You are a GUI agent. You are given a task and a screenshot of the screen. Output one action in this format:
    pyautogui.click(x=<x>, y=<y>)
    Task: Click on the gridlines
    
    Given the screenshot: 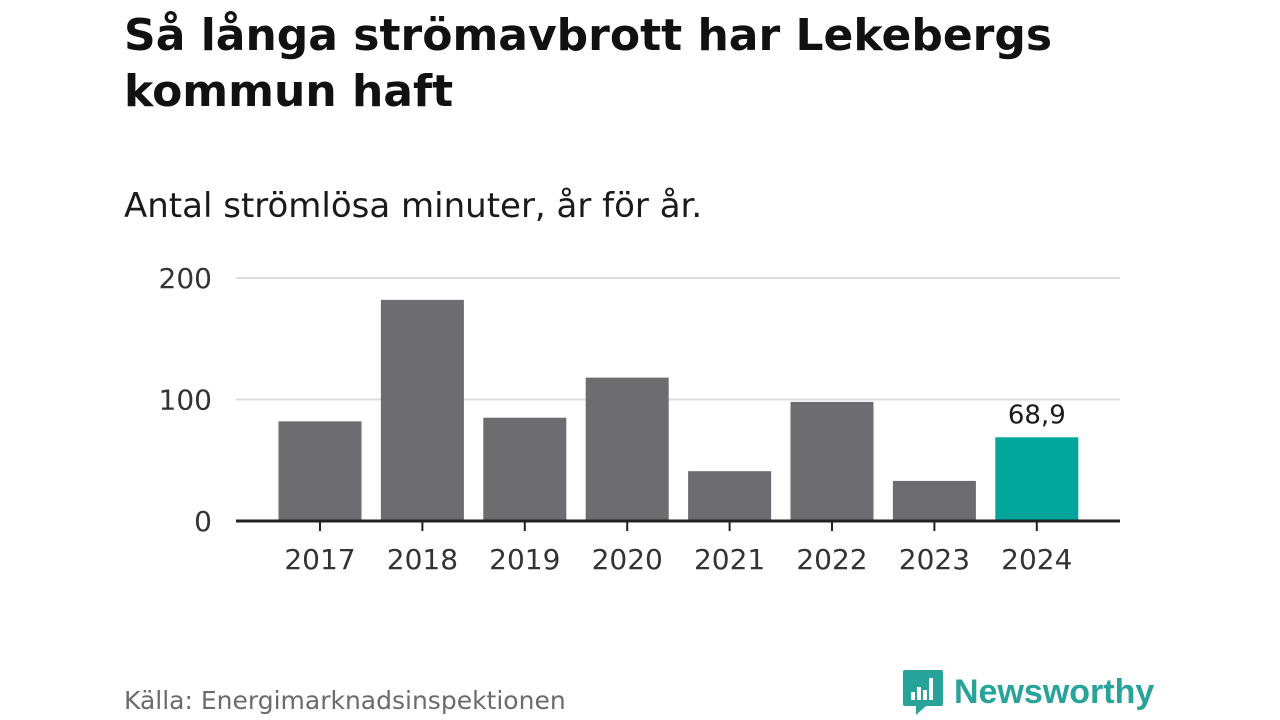 What is the action you would take?
    pyautogui.click(x=678, y=339)
    